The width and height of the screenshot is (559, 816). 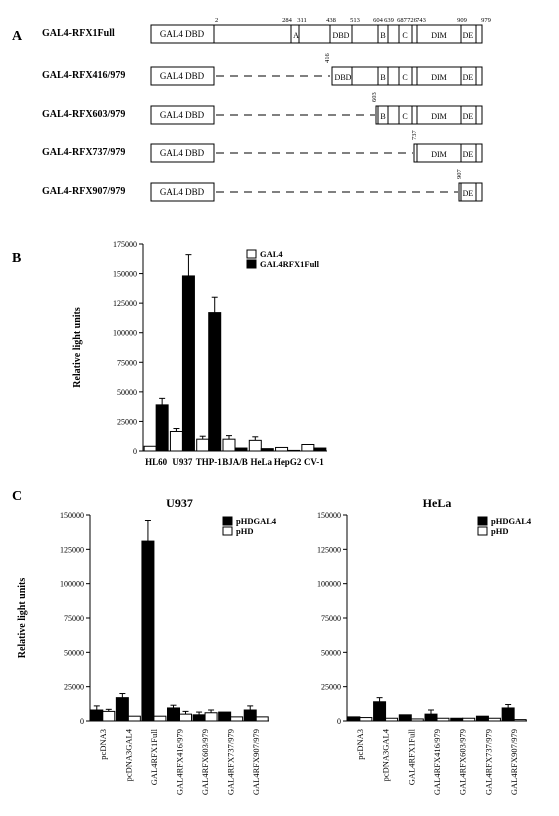 I want to click on domain-c-label-full: C, so click(x=404, y=35).